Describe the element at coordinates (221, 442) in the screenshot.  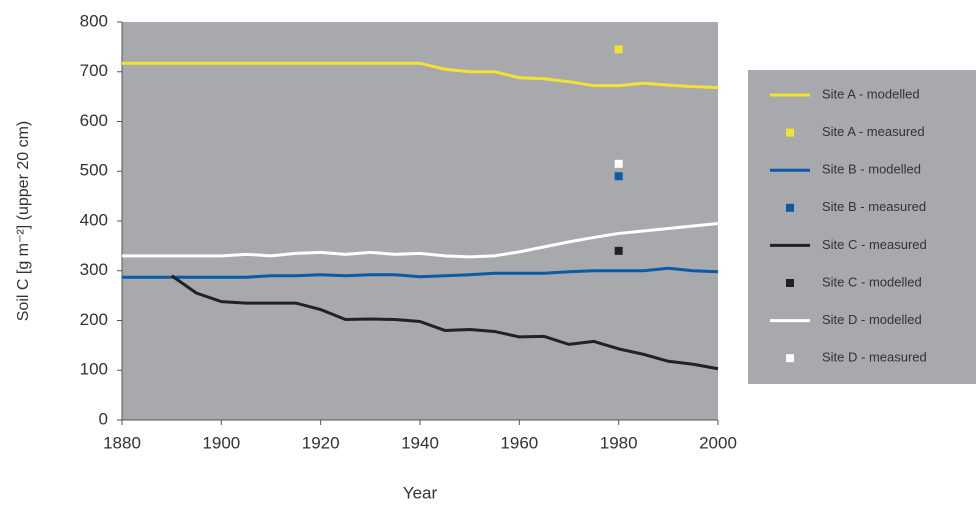
I see `x-tick-label: 1900` at that location.